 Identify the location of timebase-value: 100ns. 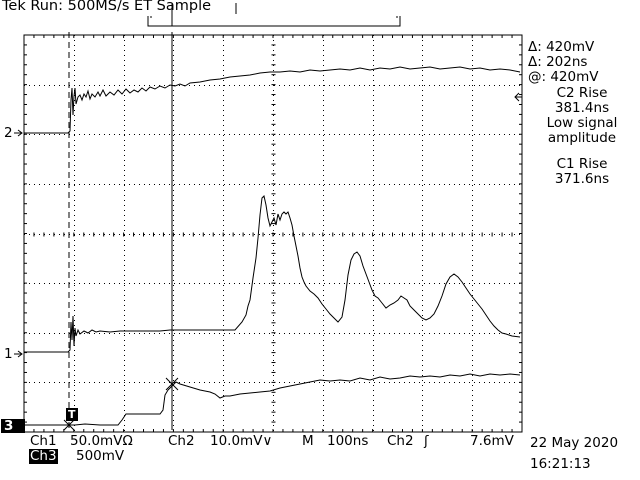
(348, 441).